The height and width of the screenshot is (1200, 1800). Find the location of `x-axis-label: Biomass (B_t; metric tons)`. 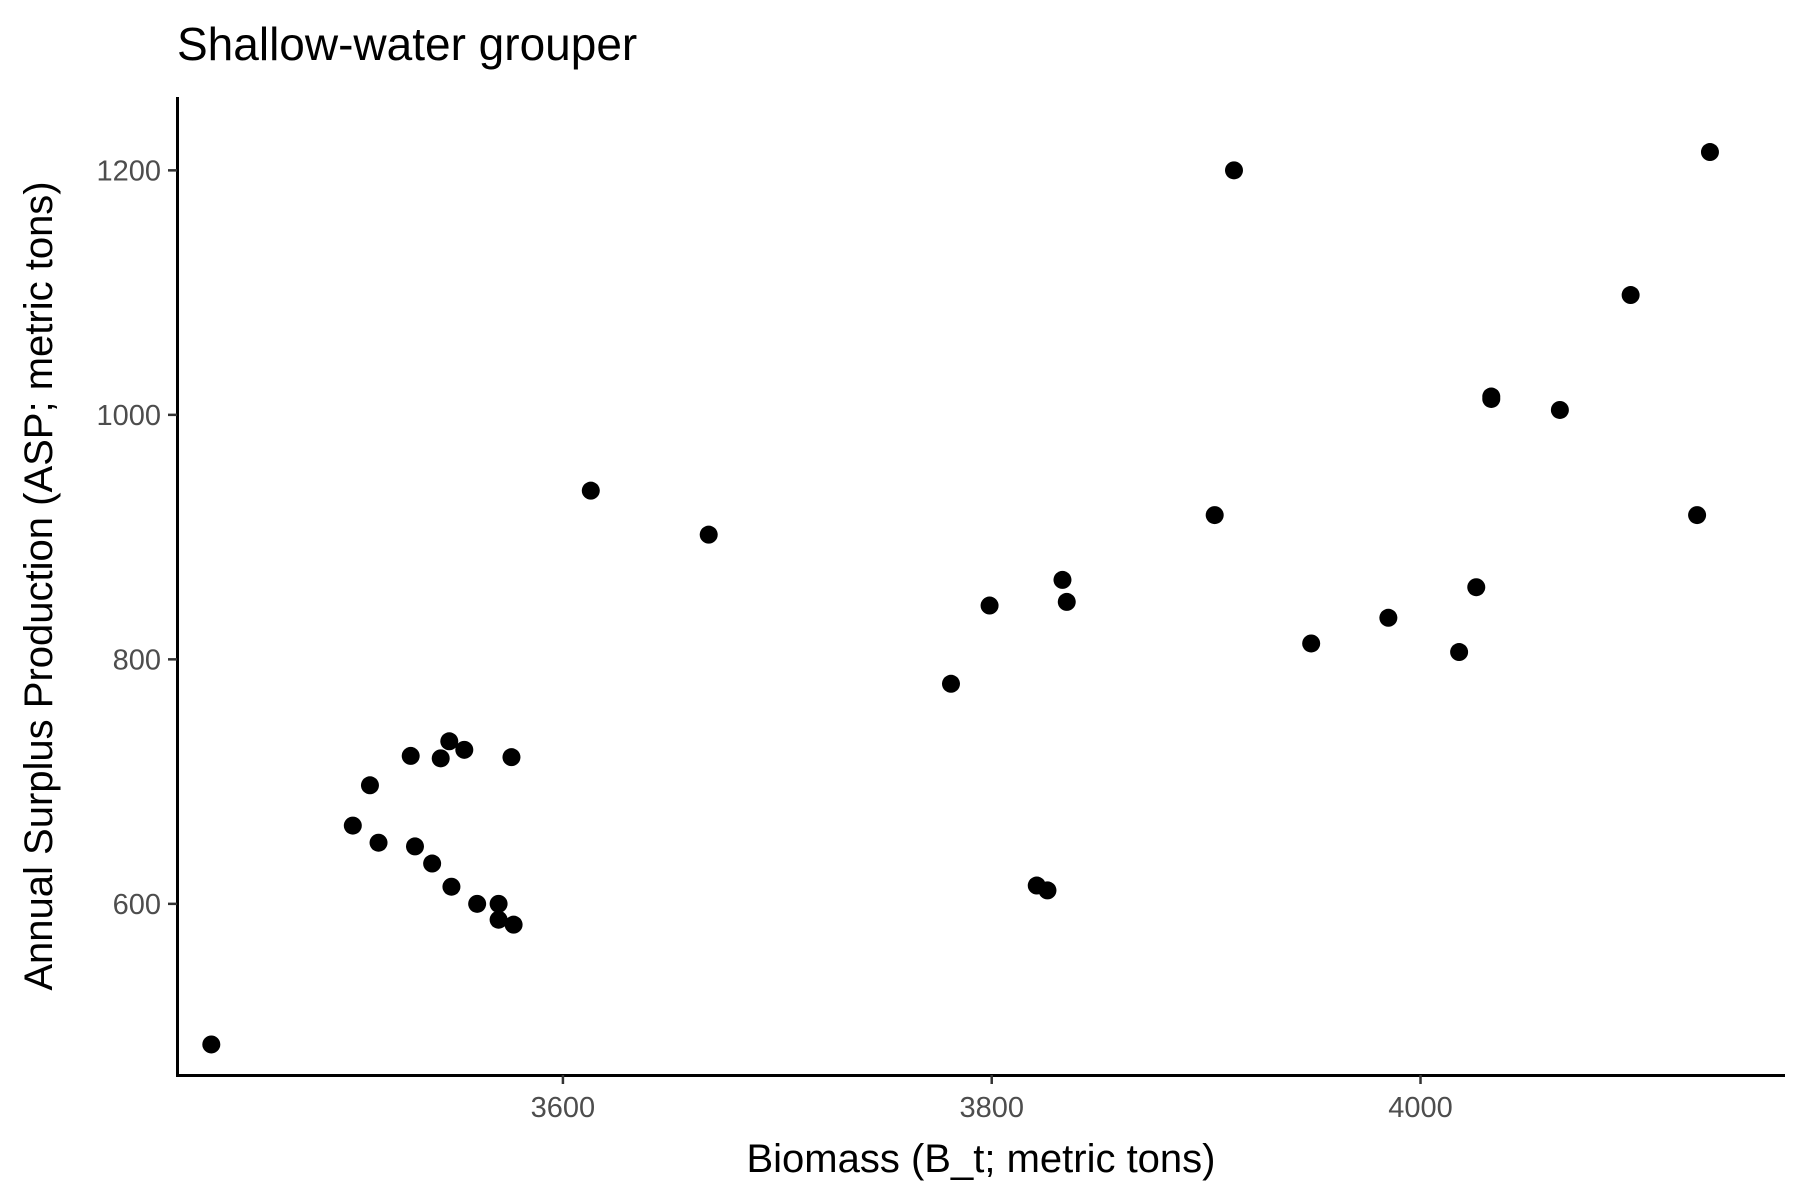

x-axis-label: Biomass (B_t; metric tons) is located at coordinates (980, 1159).